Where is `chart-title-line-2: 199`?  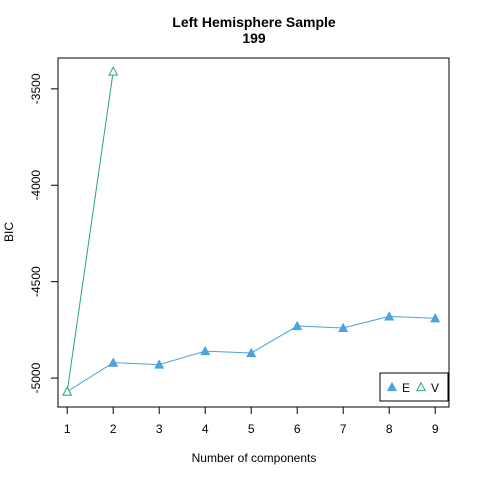 chart-title-line-2: 199 is located at coordinates (254, 38).